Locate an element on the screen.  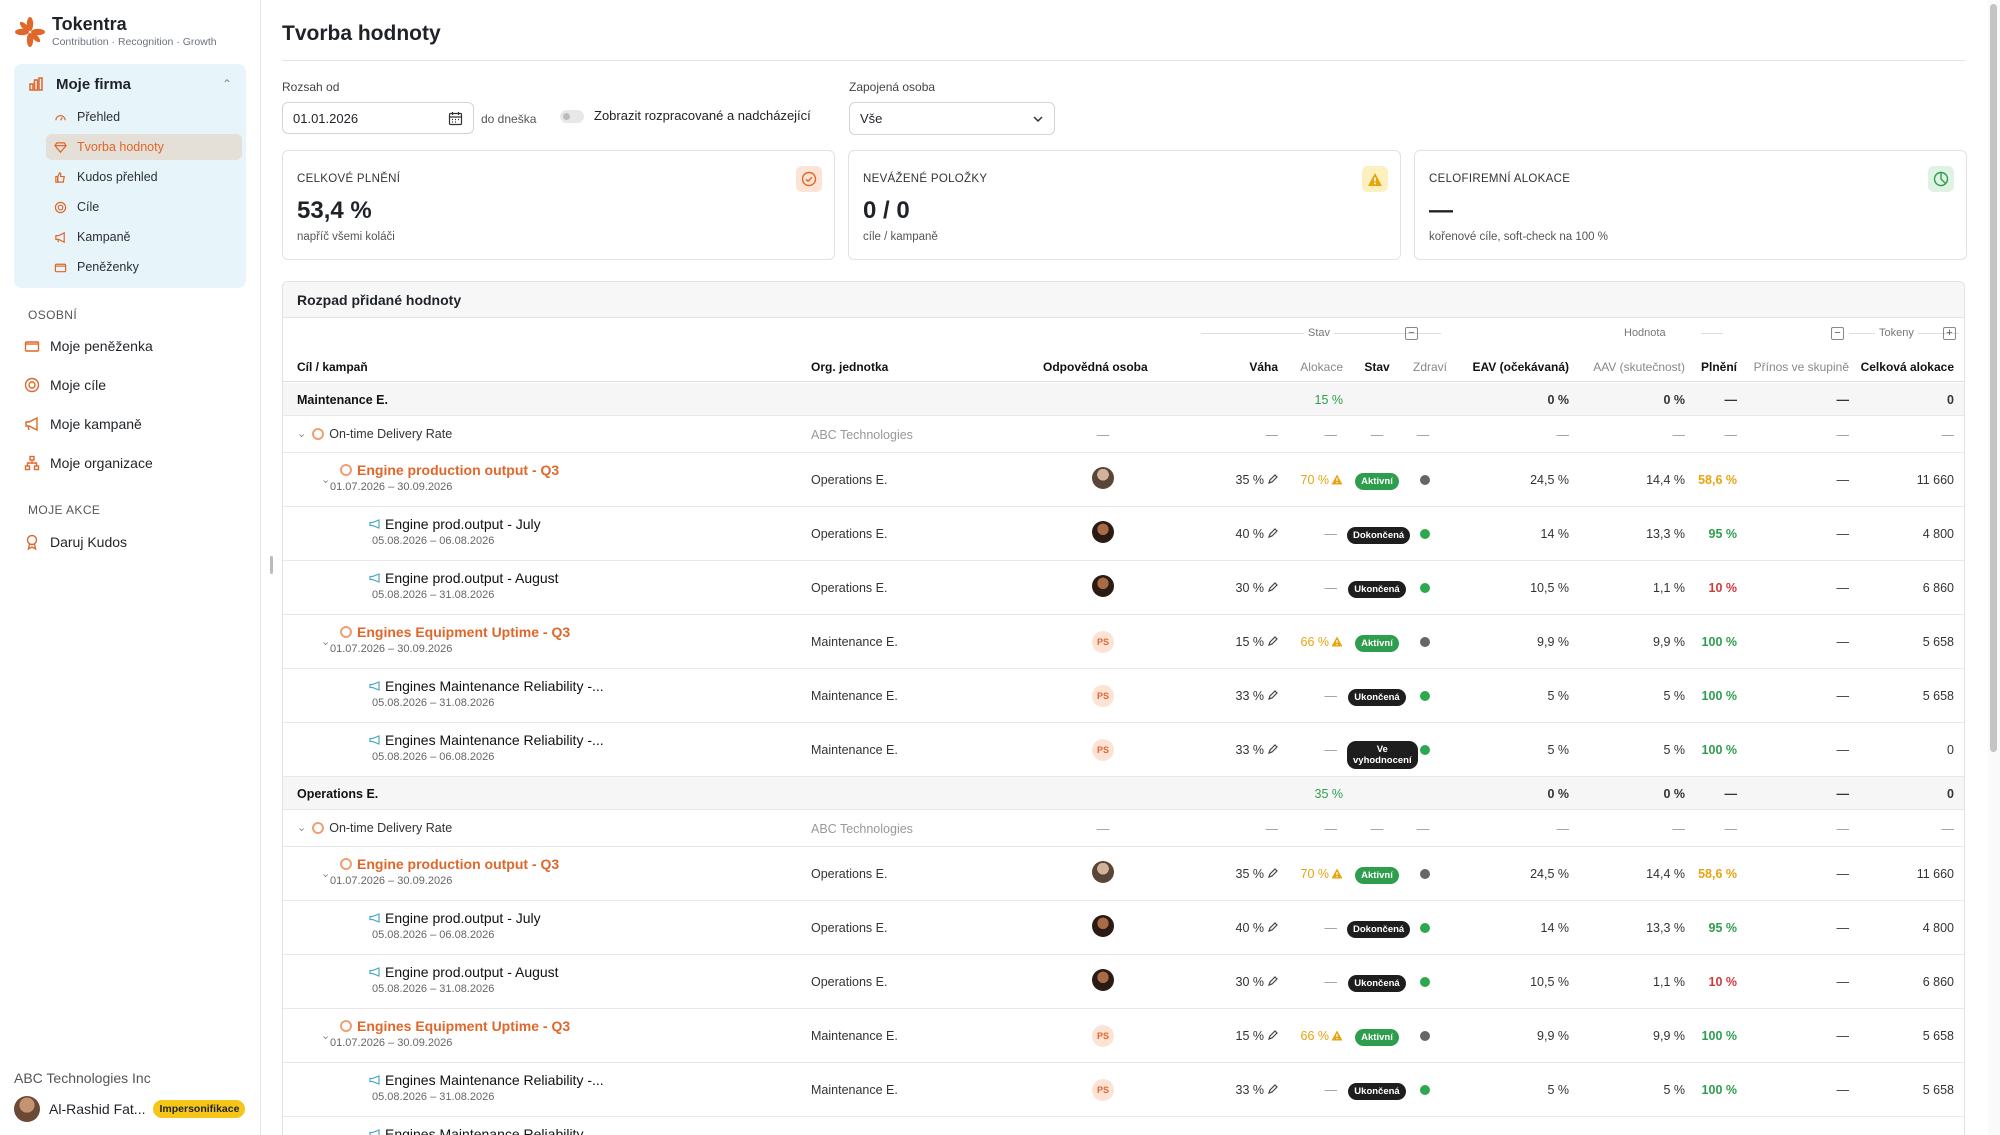
my-firm-header: Moje firma ⌃ is located at coordinates (130, 84).